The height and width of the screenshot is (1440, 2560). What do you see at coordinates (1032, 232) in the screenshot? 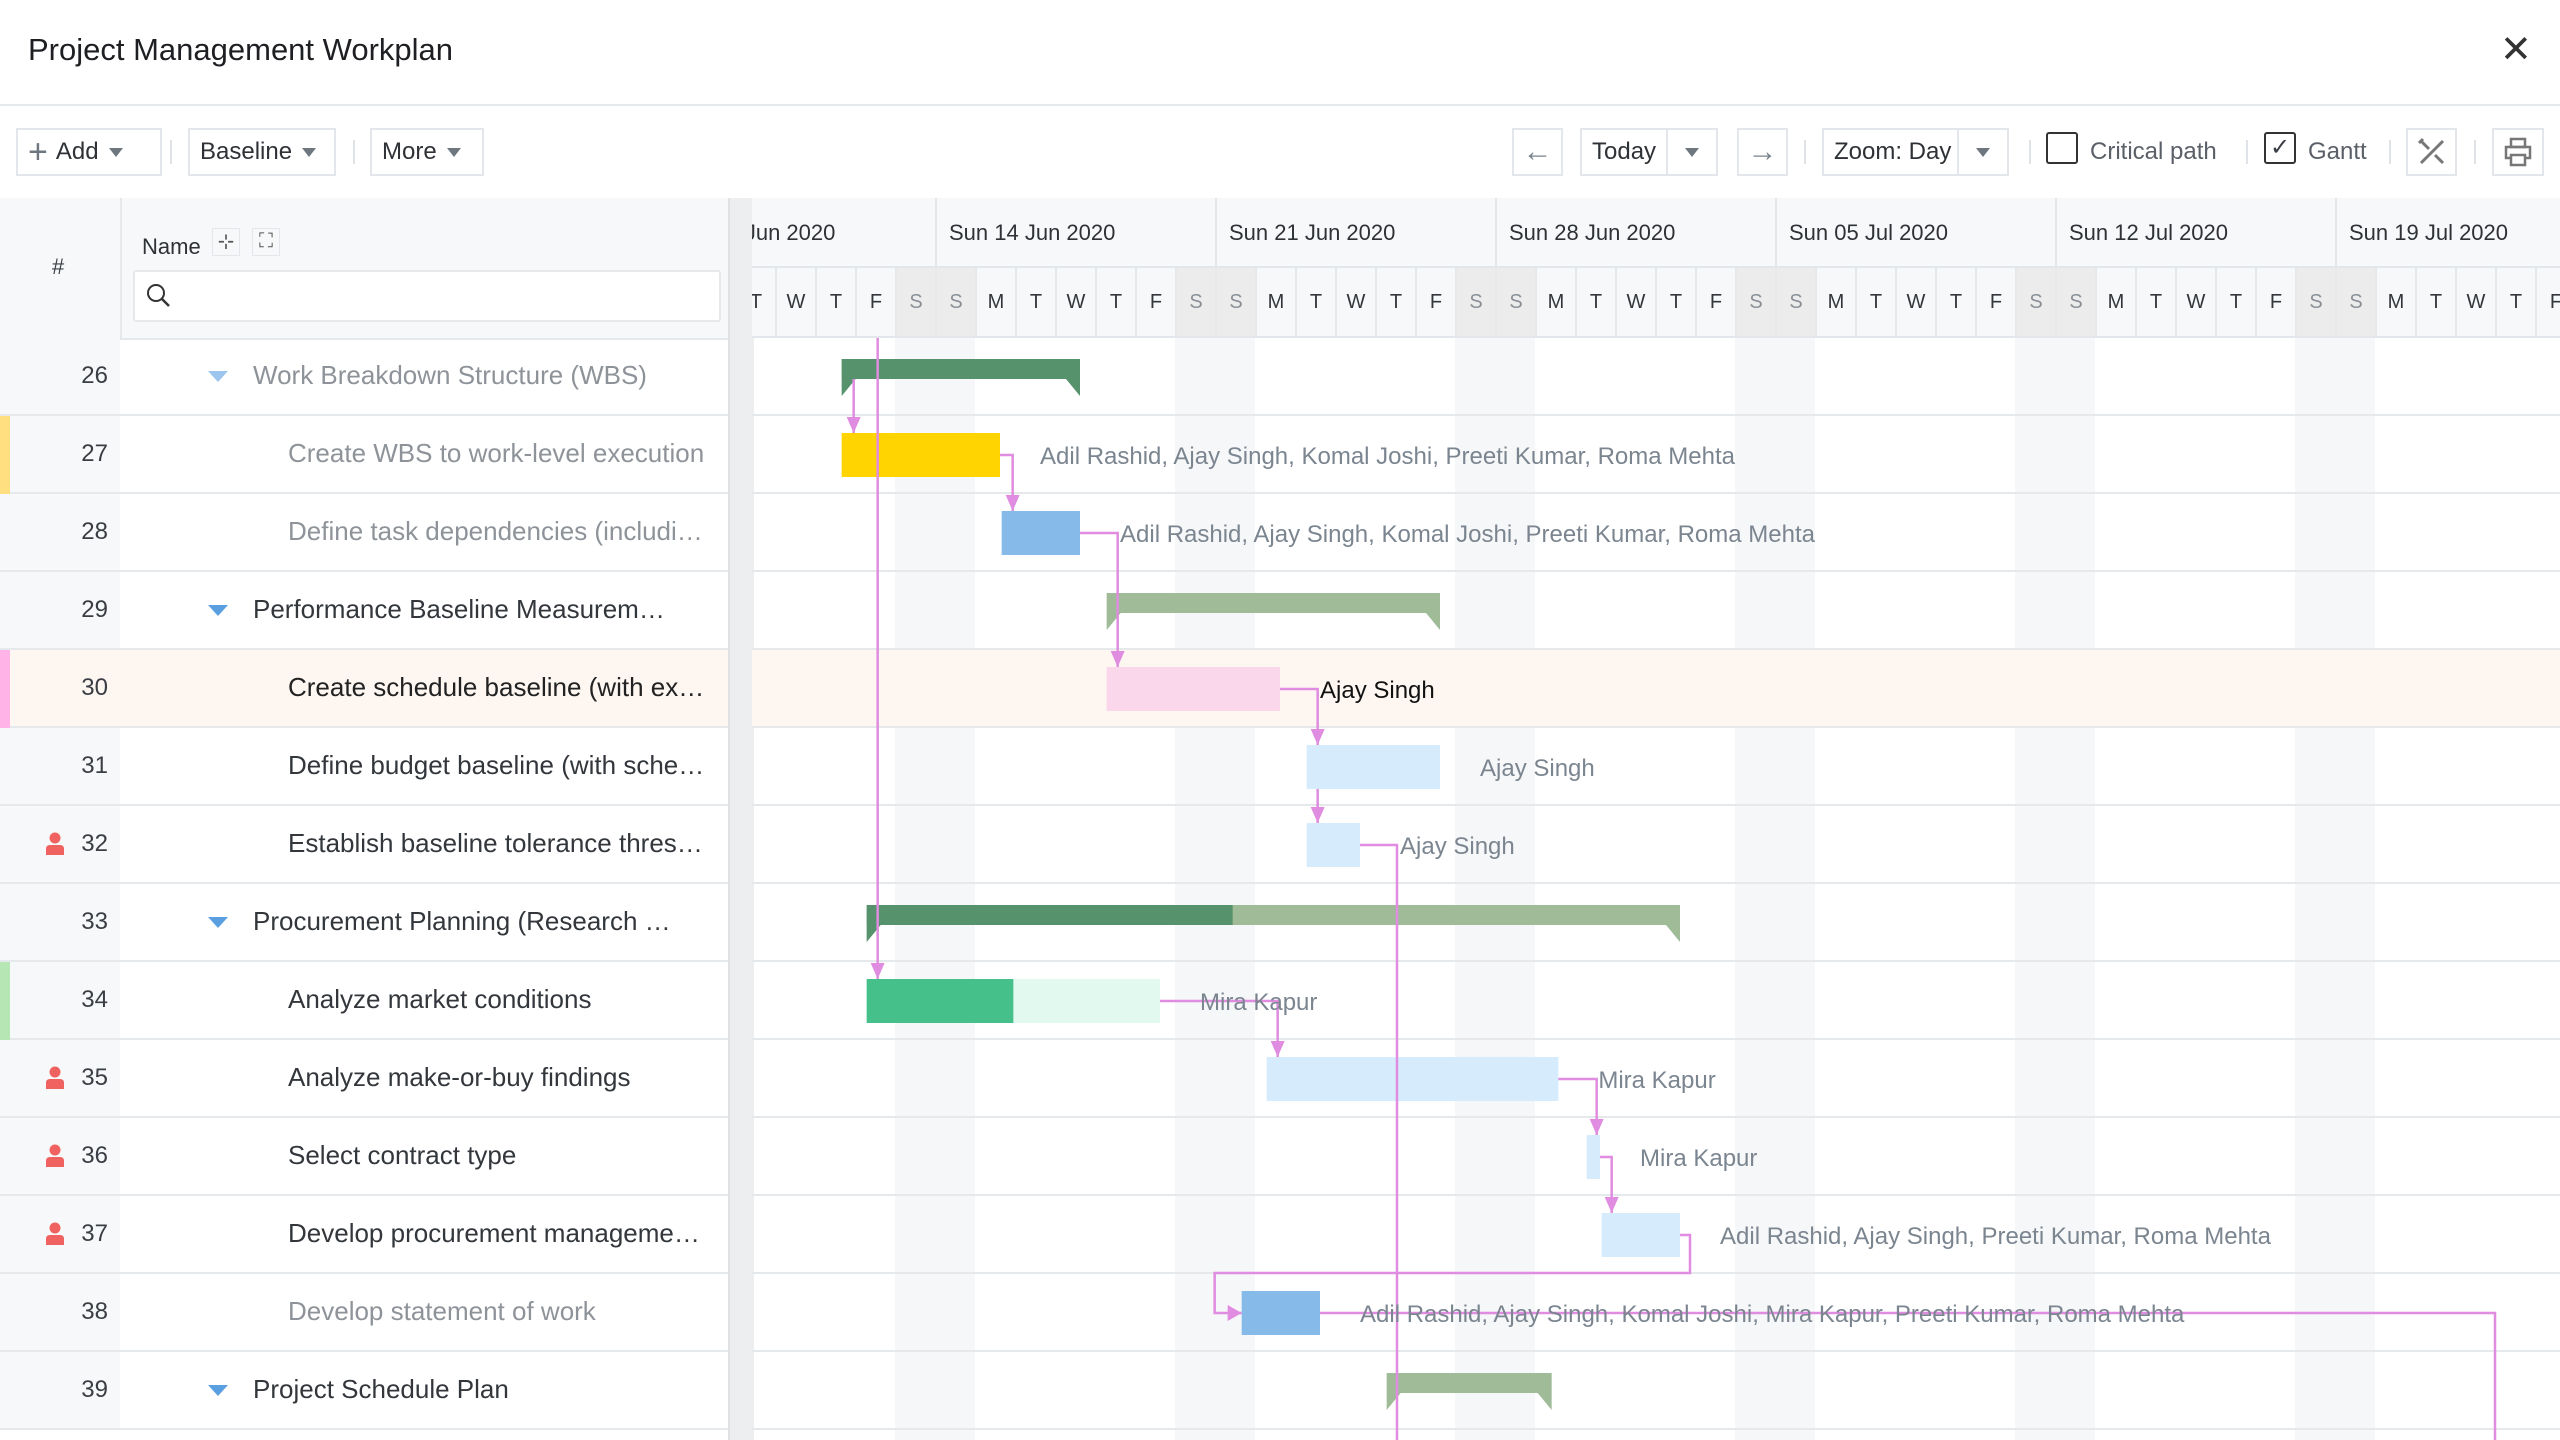
I see `week-label: Sun 14 Jun 2020` at bounding box center [1032, 232].